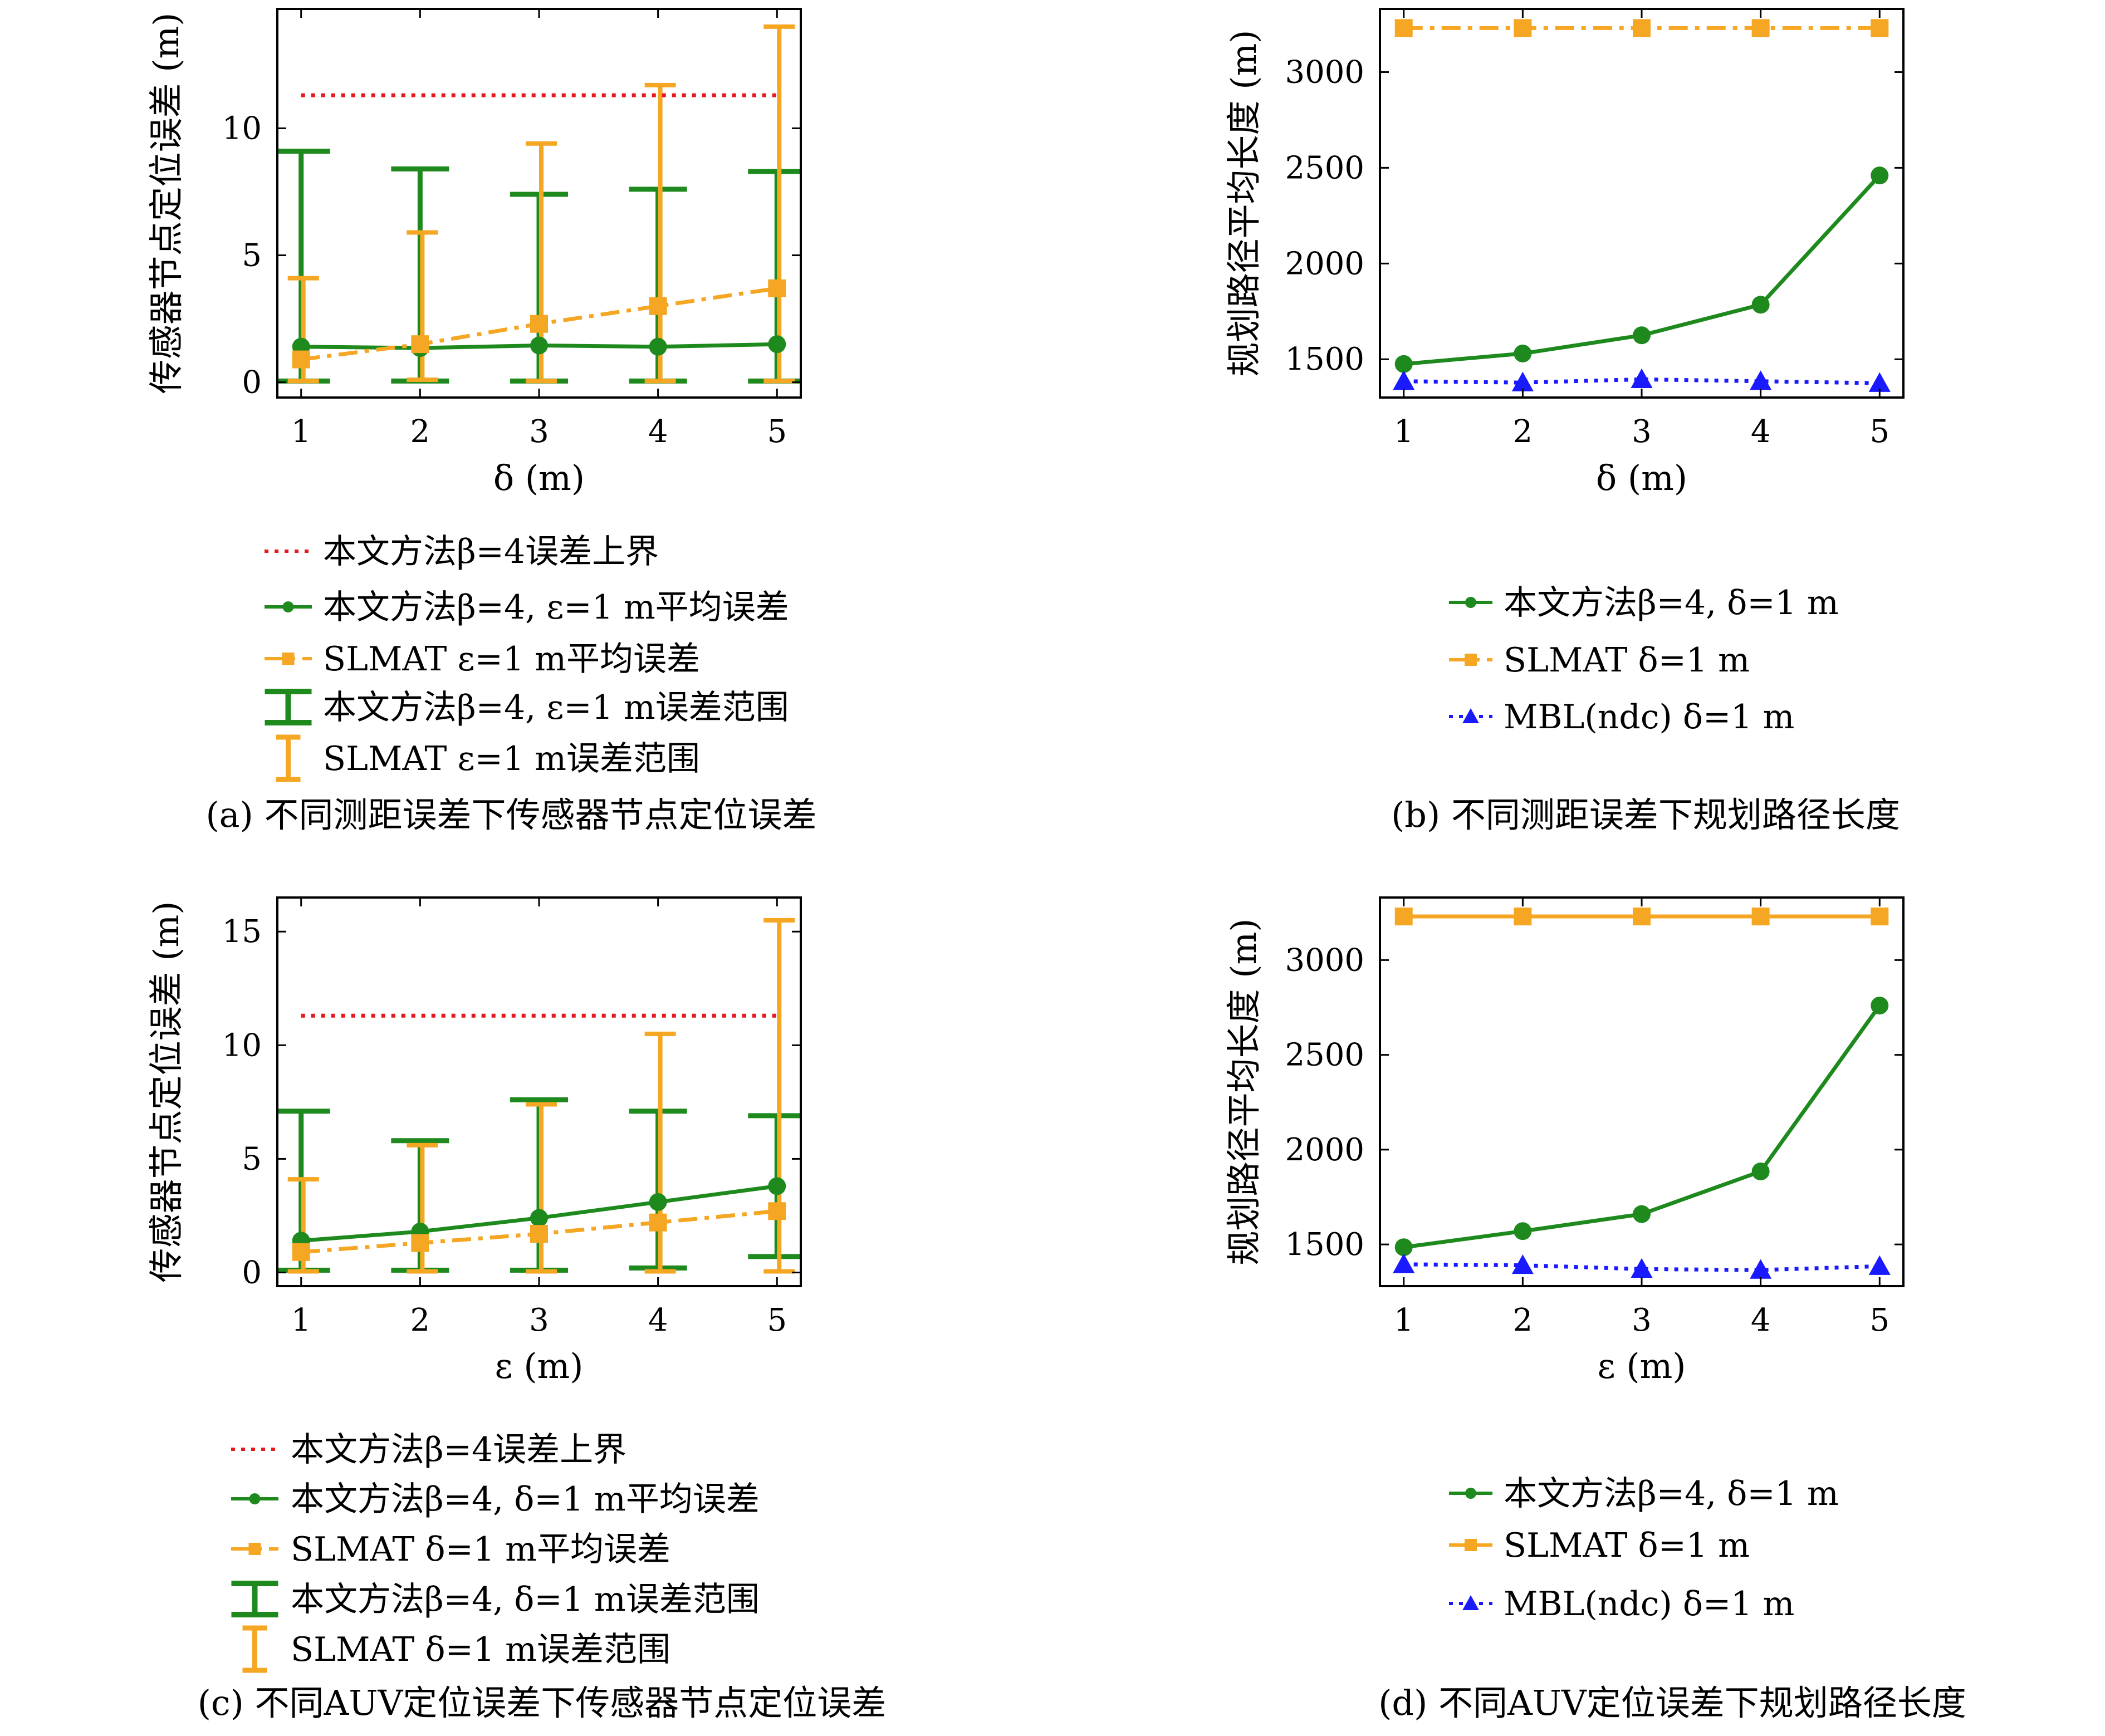  Describe the element at coordinates (1671, 1493) in the screenshot. I see `legend-label: 本文方法β=4, δ=1 m` at that location.